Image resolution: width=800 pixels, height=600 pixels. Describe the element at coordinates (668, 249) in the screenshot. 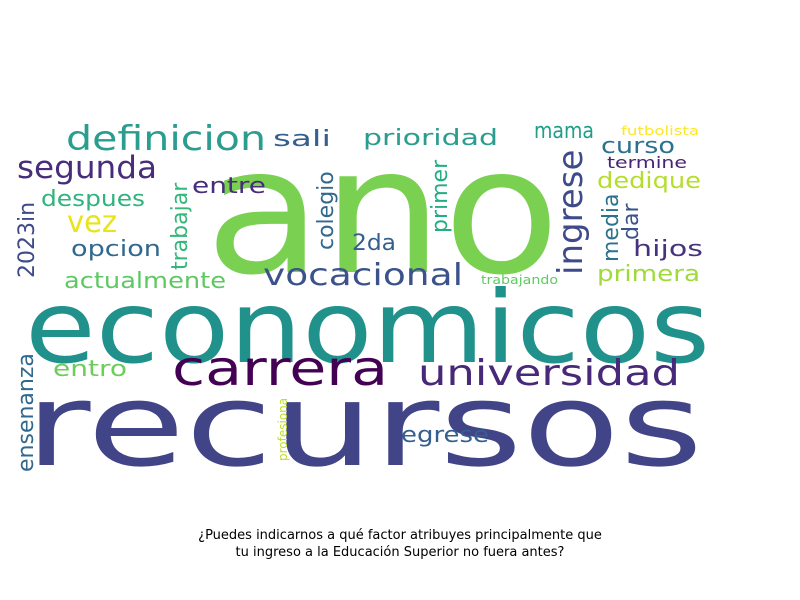

I see `word-hijos: hijos` at that location.